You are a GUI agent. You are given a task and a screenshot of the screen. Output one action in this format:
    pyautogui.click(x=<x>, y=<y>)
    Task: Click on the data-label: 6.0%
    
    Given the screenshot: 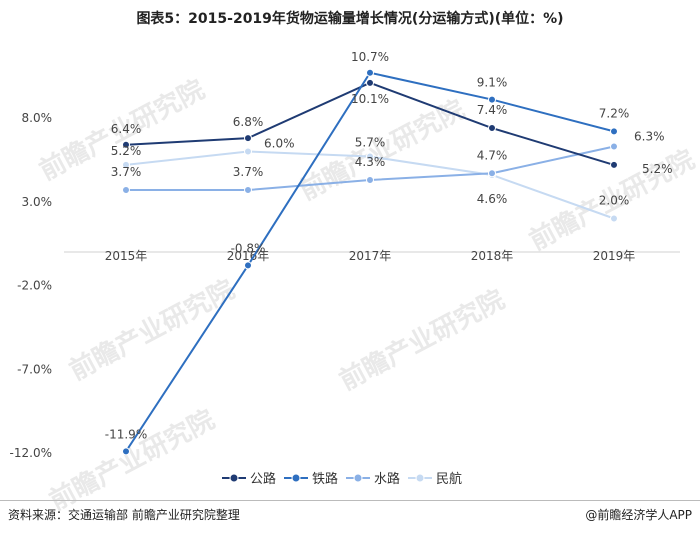 What is the action you would take?
    pyautogui.click(x=279, y=144)
    